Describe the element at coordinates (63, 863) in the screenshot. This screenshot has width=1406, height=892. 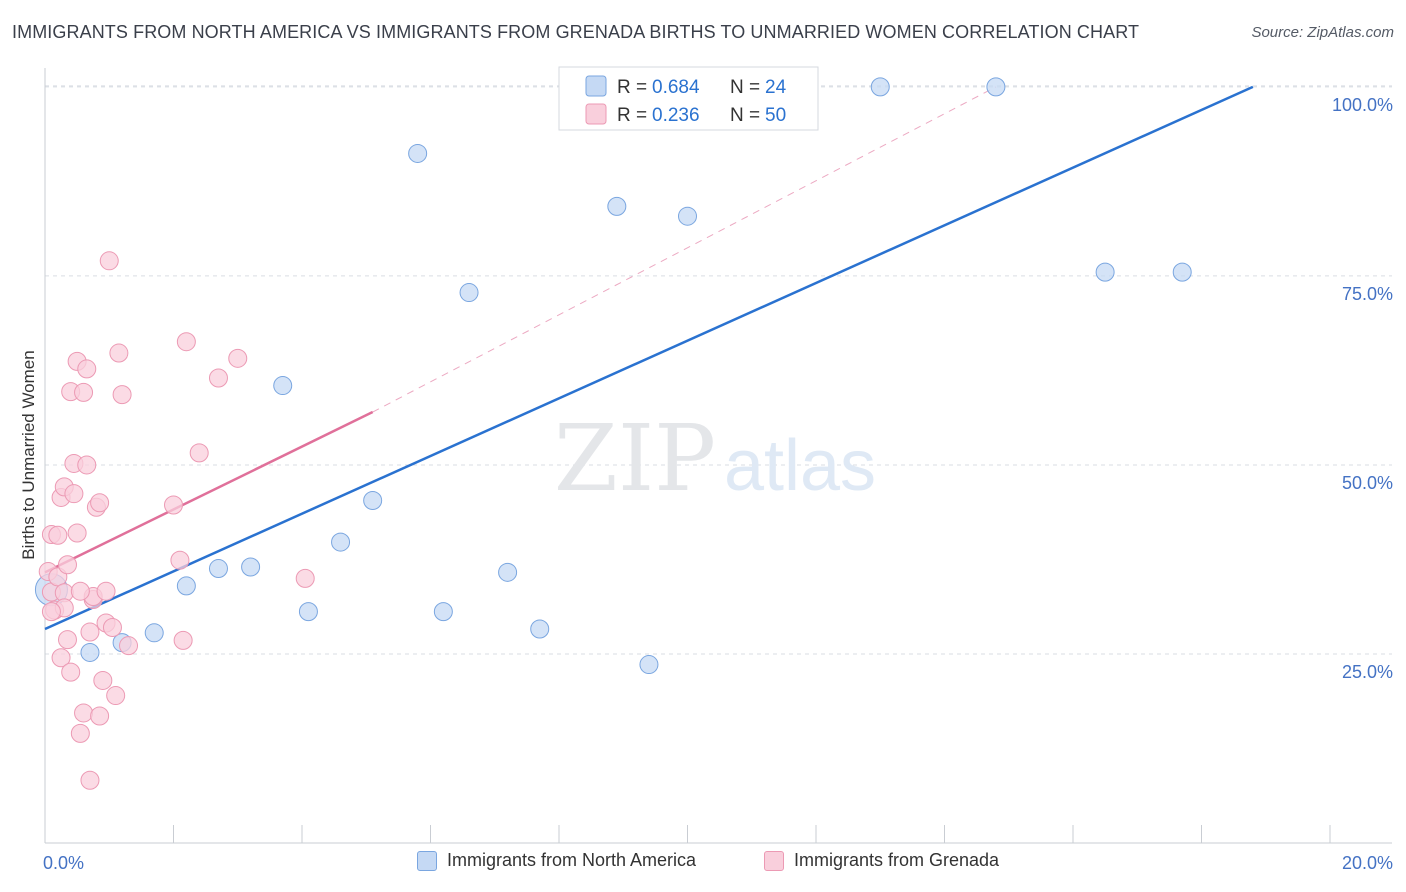
I see `x-tick-label: 0.0%` at that location.